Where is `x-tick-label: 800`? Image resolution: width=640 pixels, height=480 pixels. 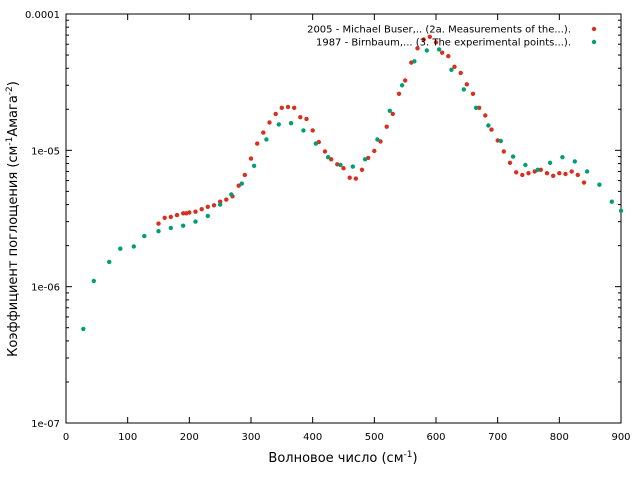
x-tick-label: 800 is located at coordinates (559, 437).